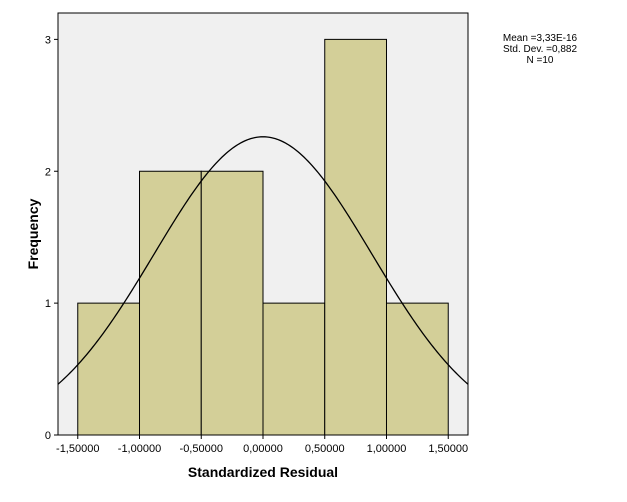  I want to click on y-tick-label: 1, so click(48, 304).